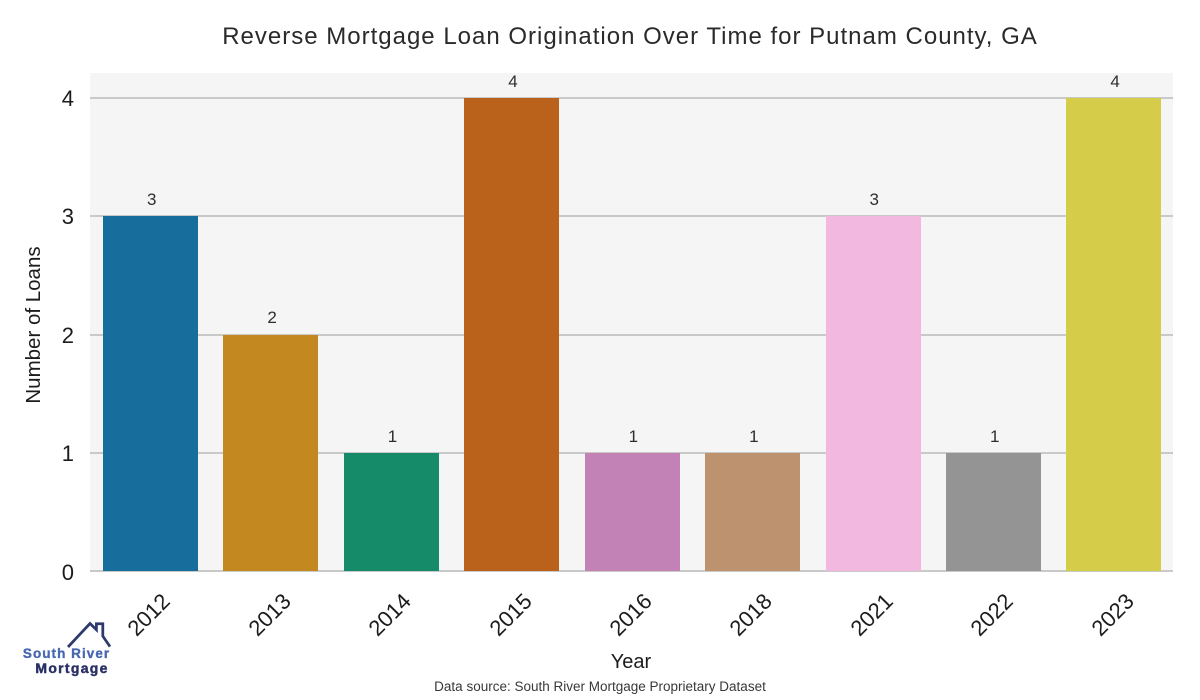  Describe the element at coordinates (71, 668) in the screenshot. I see `svg-text: Mortgage` at that location.